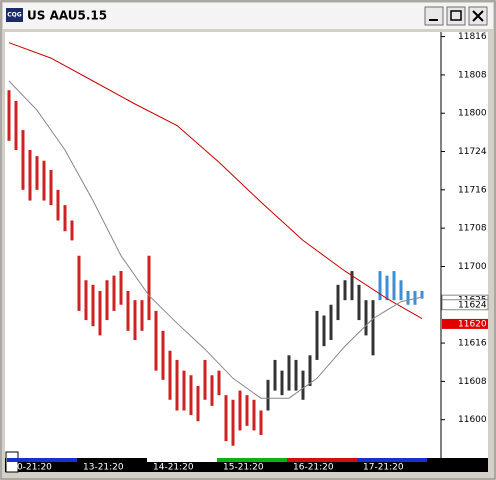  I want to click on y-tick-label: 11616, so click(472, 344).